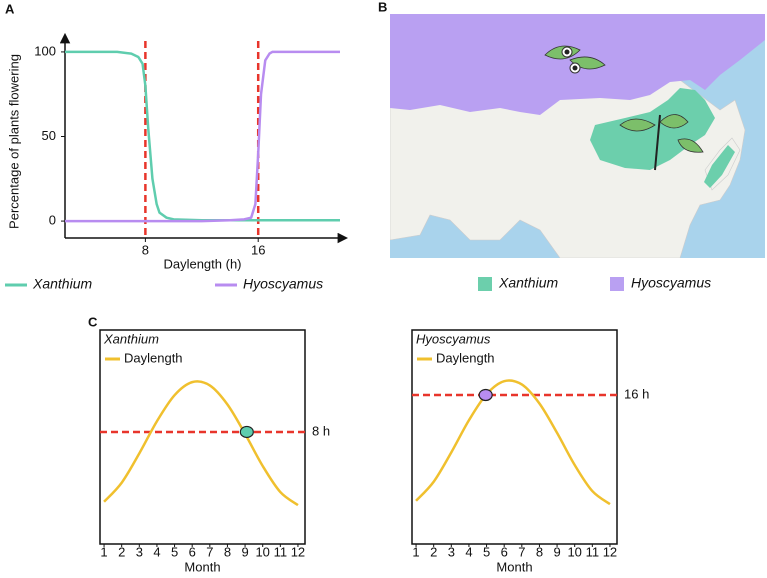  I want to click on panel-letter: B, so click(382, 7).